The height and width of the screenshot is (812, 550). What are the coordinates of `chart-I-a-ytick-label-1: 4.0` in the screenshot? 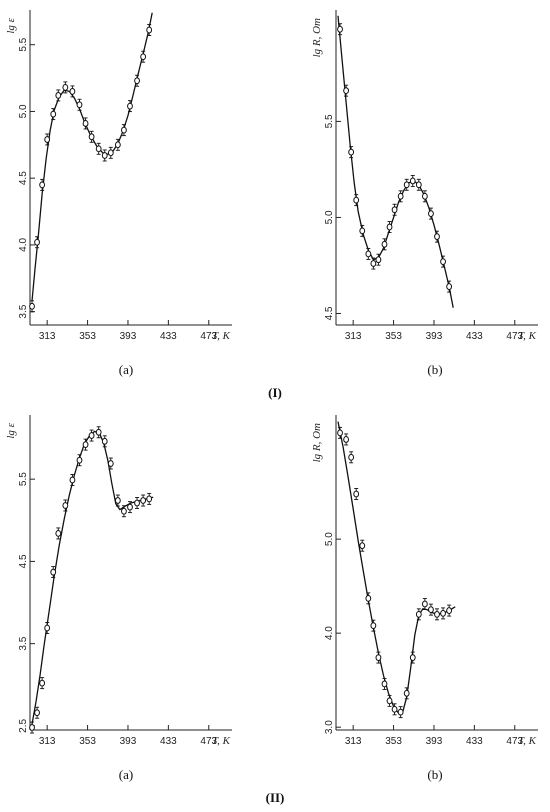 It's located at (23, 245).